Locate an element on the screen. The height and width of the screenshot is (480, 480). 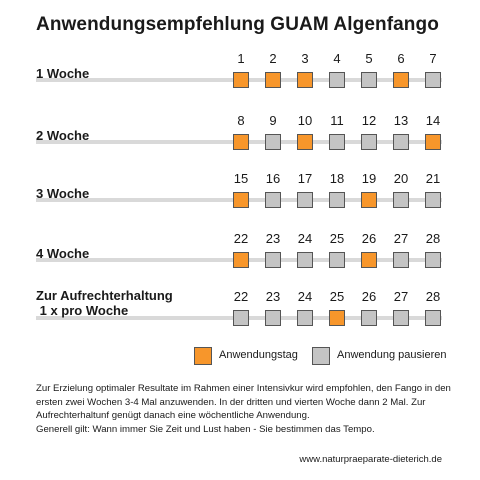
day-number: 2 is located at coordinates (273, 58).